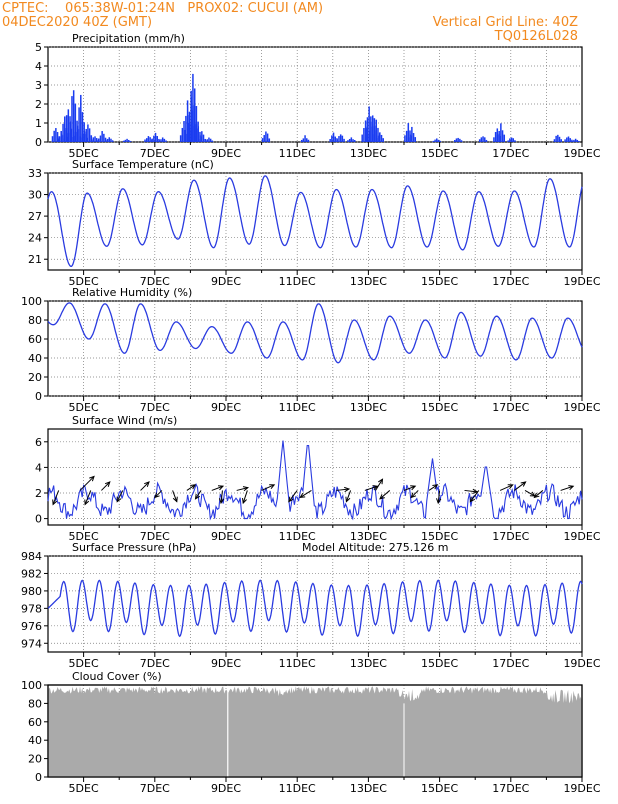 The image size is (618, 804). Describe the element at coordinates (31, 643) in the screenshot. I see `y-tick-label: 974` at that location.